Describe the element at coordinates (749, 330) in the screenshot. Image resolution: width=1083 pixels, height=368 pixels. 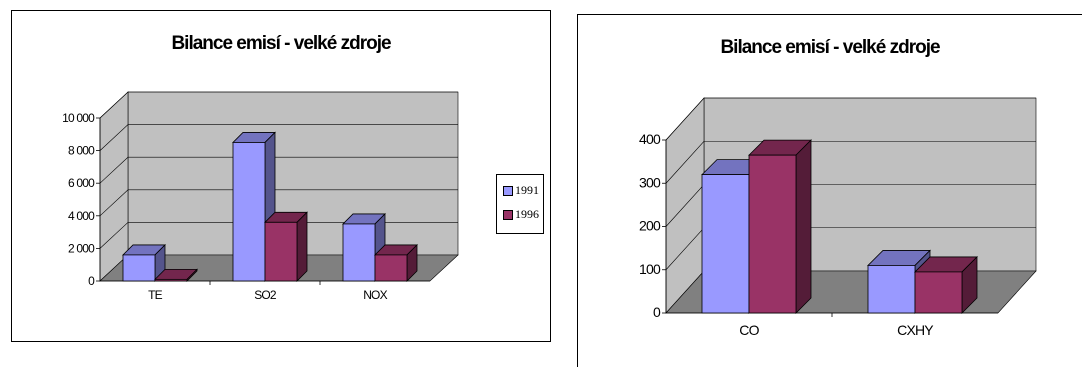
I see `x-tick-label: CO` at that location.